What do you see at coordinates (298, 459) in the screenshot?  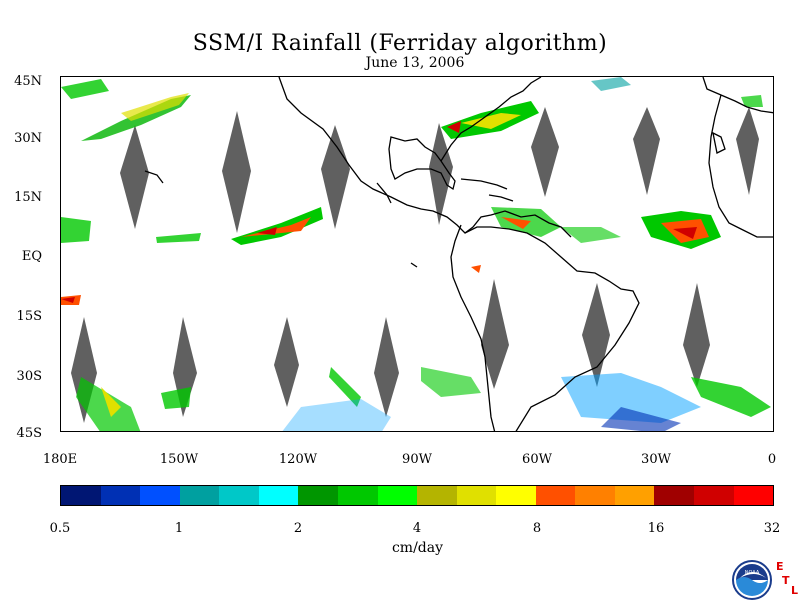 I see `lon-label-120w: 120W` at bounding box center [298, 459].